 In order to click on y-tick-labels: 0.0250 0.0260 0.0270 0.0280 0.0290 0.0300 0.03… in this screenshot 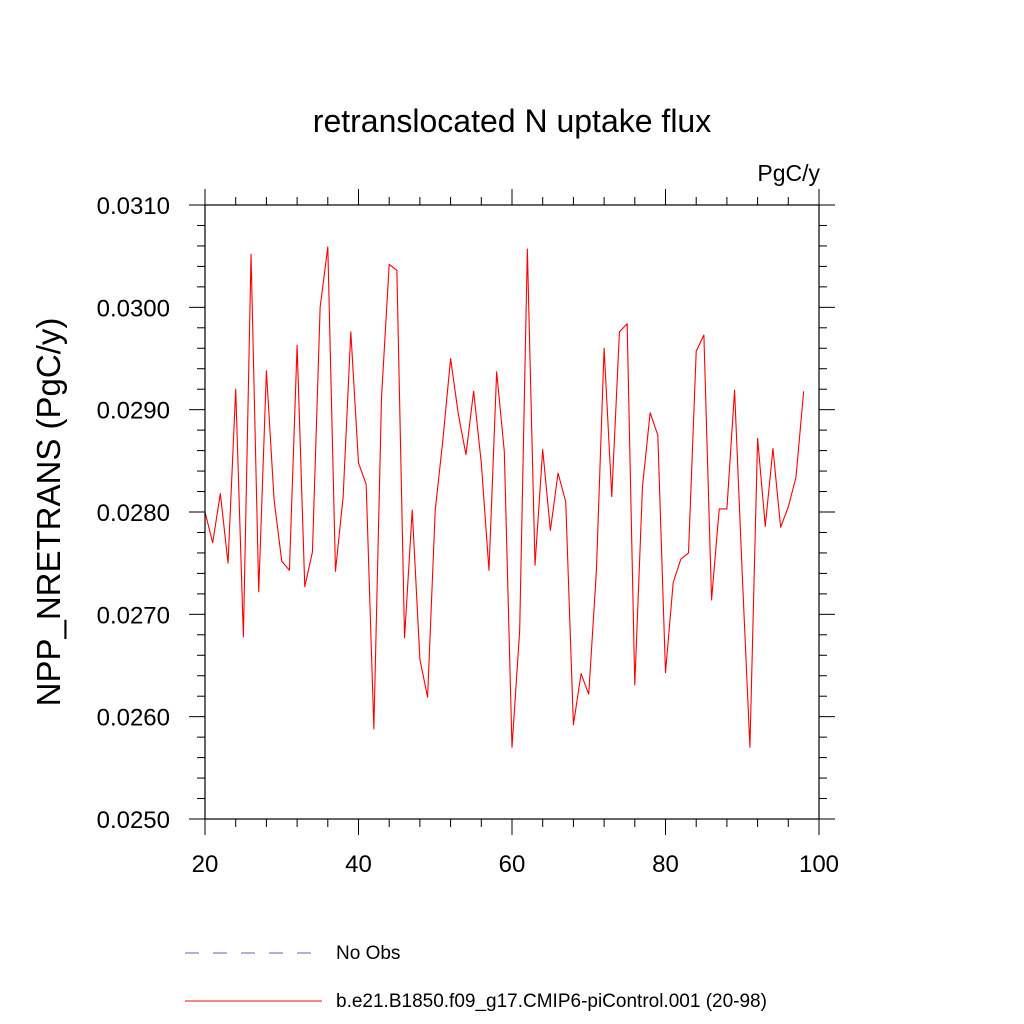, I will do `click(133, 513)`.